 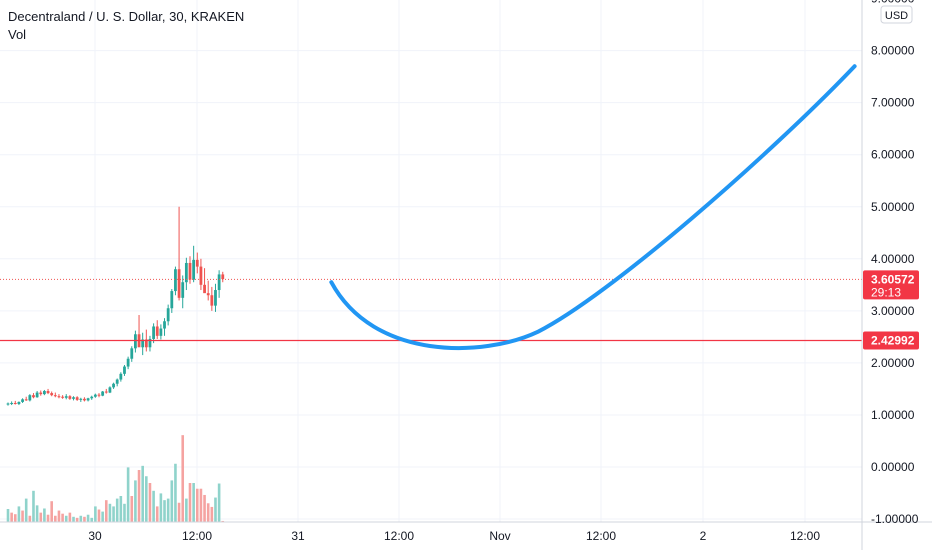 What do you see at coordinates (896, 14) in the screenshot?
I see `currency-badge` at bounding box center [896, 14].